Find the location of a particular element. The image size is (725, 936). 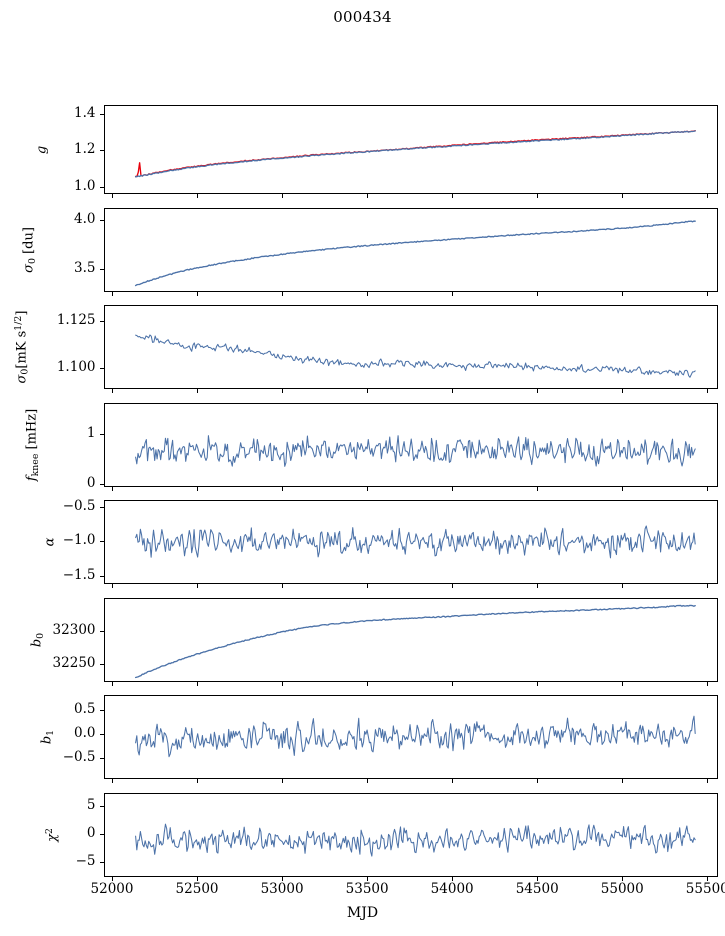

y-axis-label-sigma0_du: σ0 [du] is located at coordinates (29, 250).